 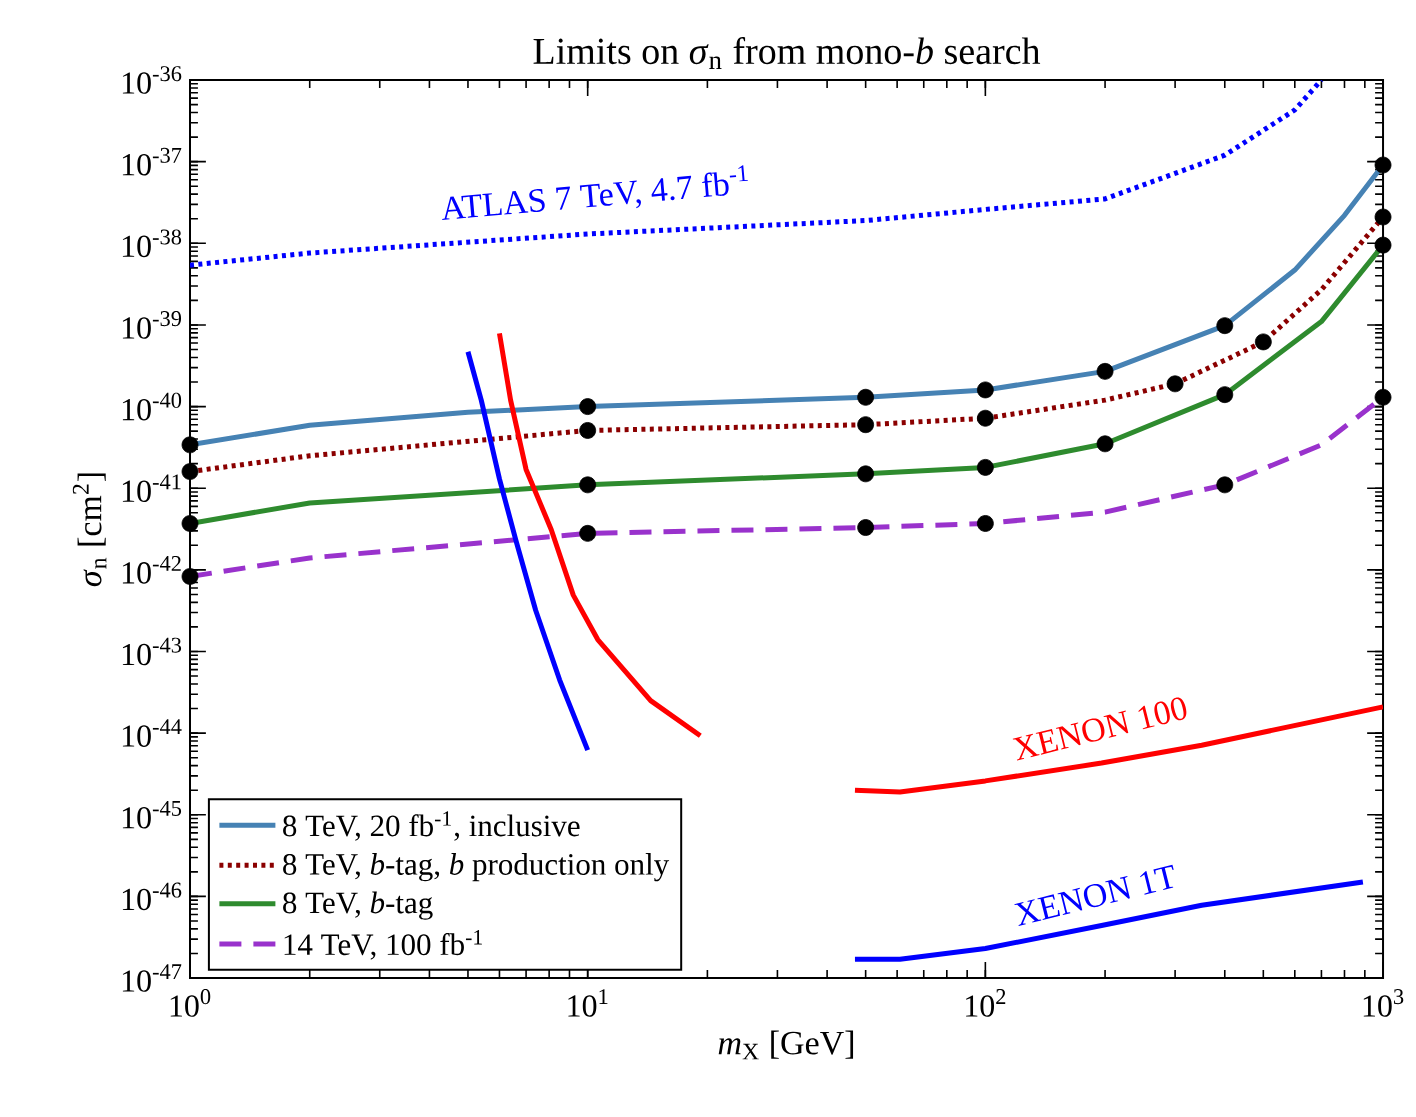 I want to click on legend-label: 8 TeV, b-tag, b production only, so click(x=476, y=867).